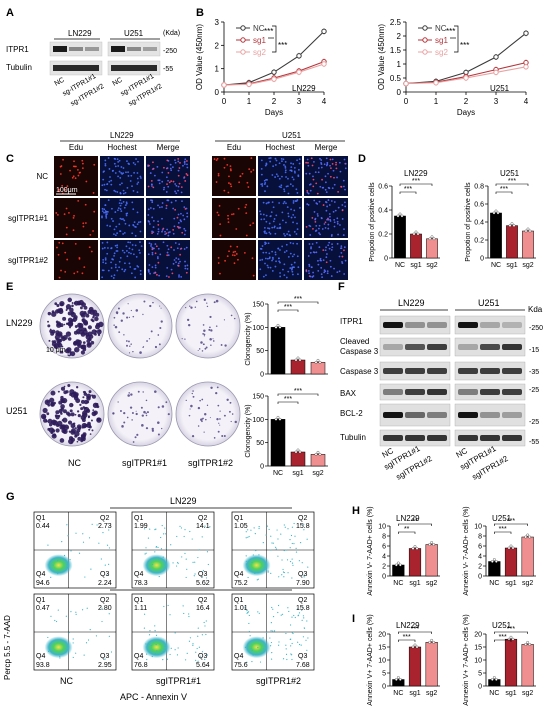 This screenshot has width=550, height=728. I want to click on micrograph, so click(234, 260).